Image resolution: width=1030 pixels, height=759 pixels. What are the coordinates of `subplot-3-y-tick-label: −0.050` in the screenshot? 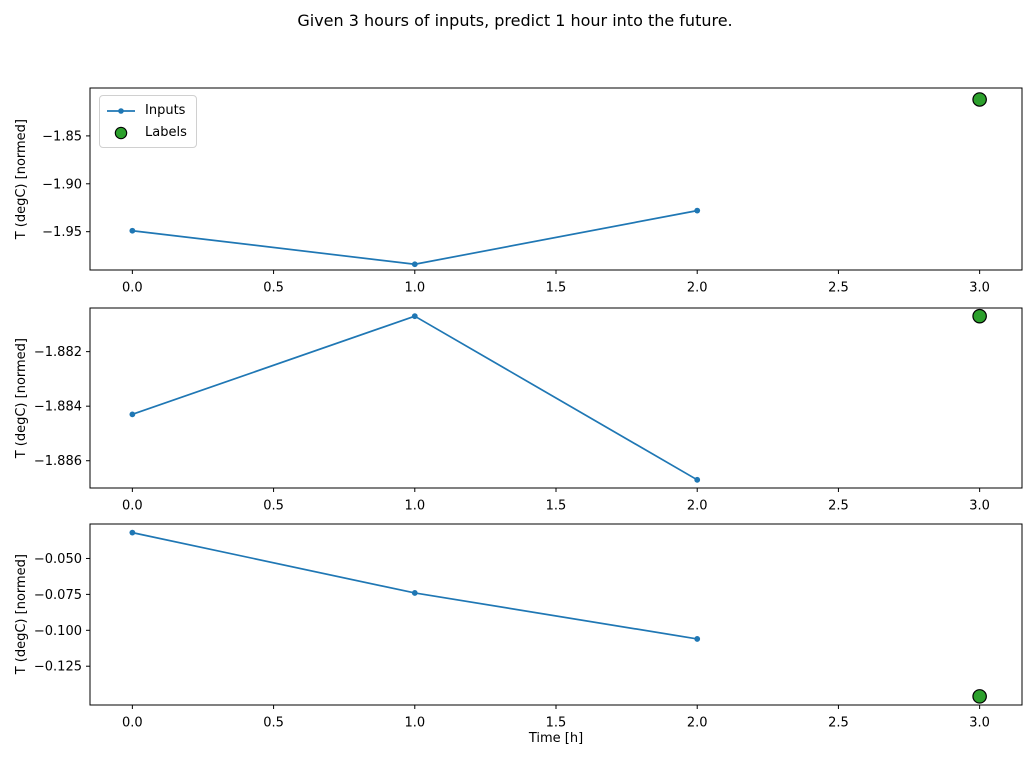 It's located at (58, 559).